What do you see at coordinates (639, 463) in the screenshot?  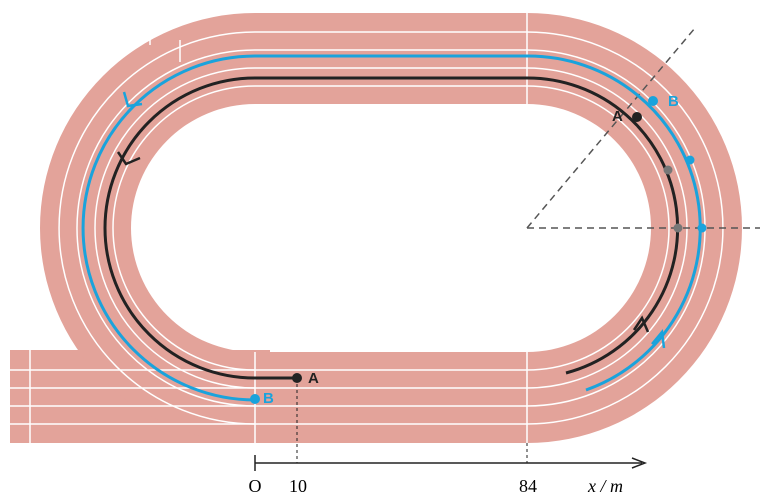 I see `axis-arrow` at bounding box center [639, 463].